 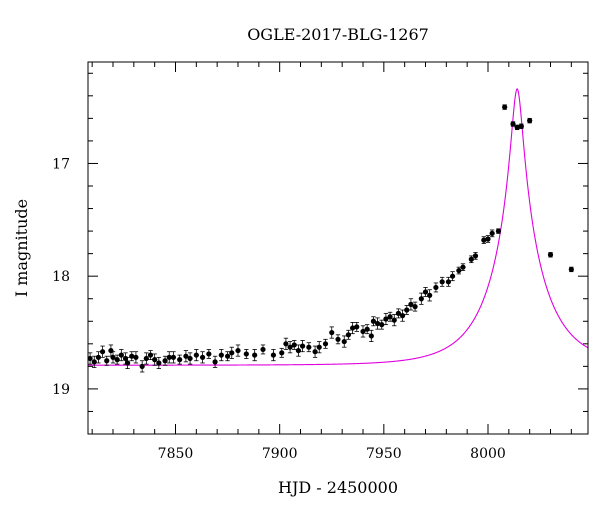 I want to click on x-tick-label: 7950, so click(x=384, y=454).